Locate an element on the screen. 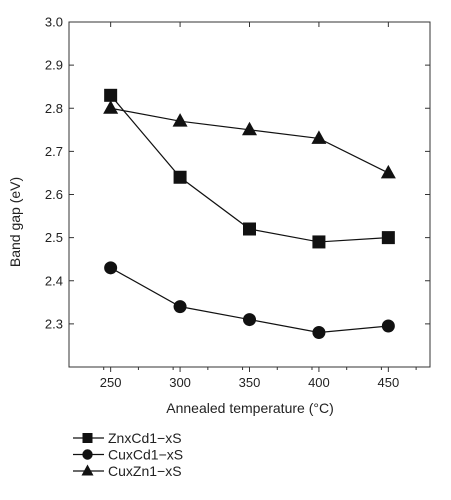 This screenshot has width=451, height=500. legend-item: CuxZn1−xS is located at coordinates (127, 471).